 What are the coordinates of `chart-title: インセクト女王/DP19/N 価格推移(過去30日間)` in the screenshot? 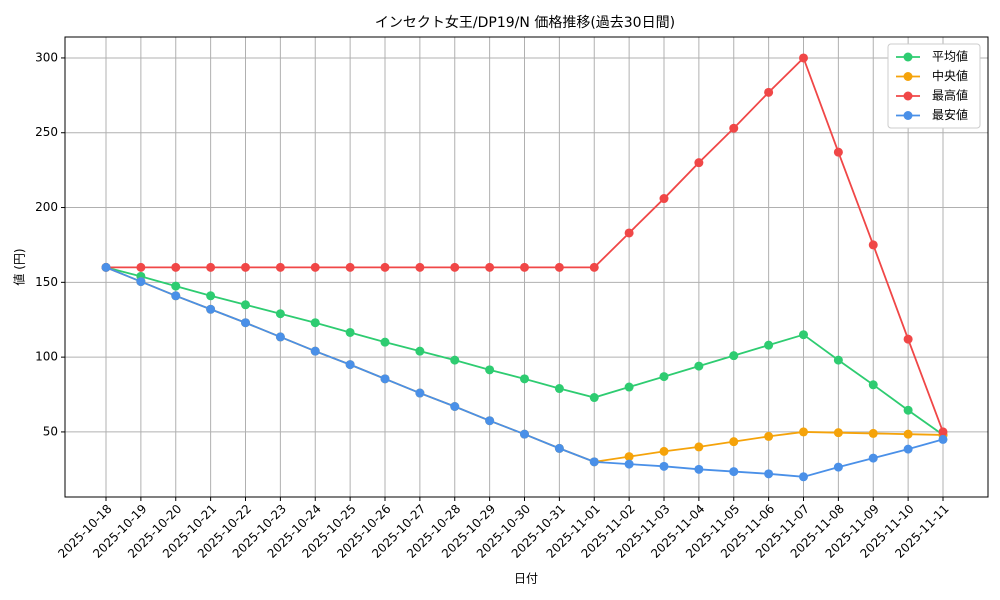 It's located at (525, 22).